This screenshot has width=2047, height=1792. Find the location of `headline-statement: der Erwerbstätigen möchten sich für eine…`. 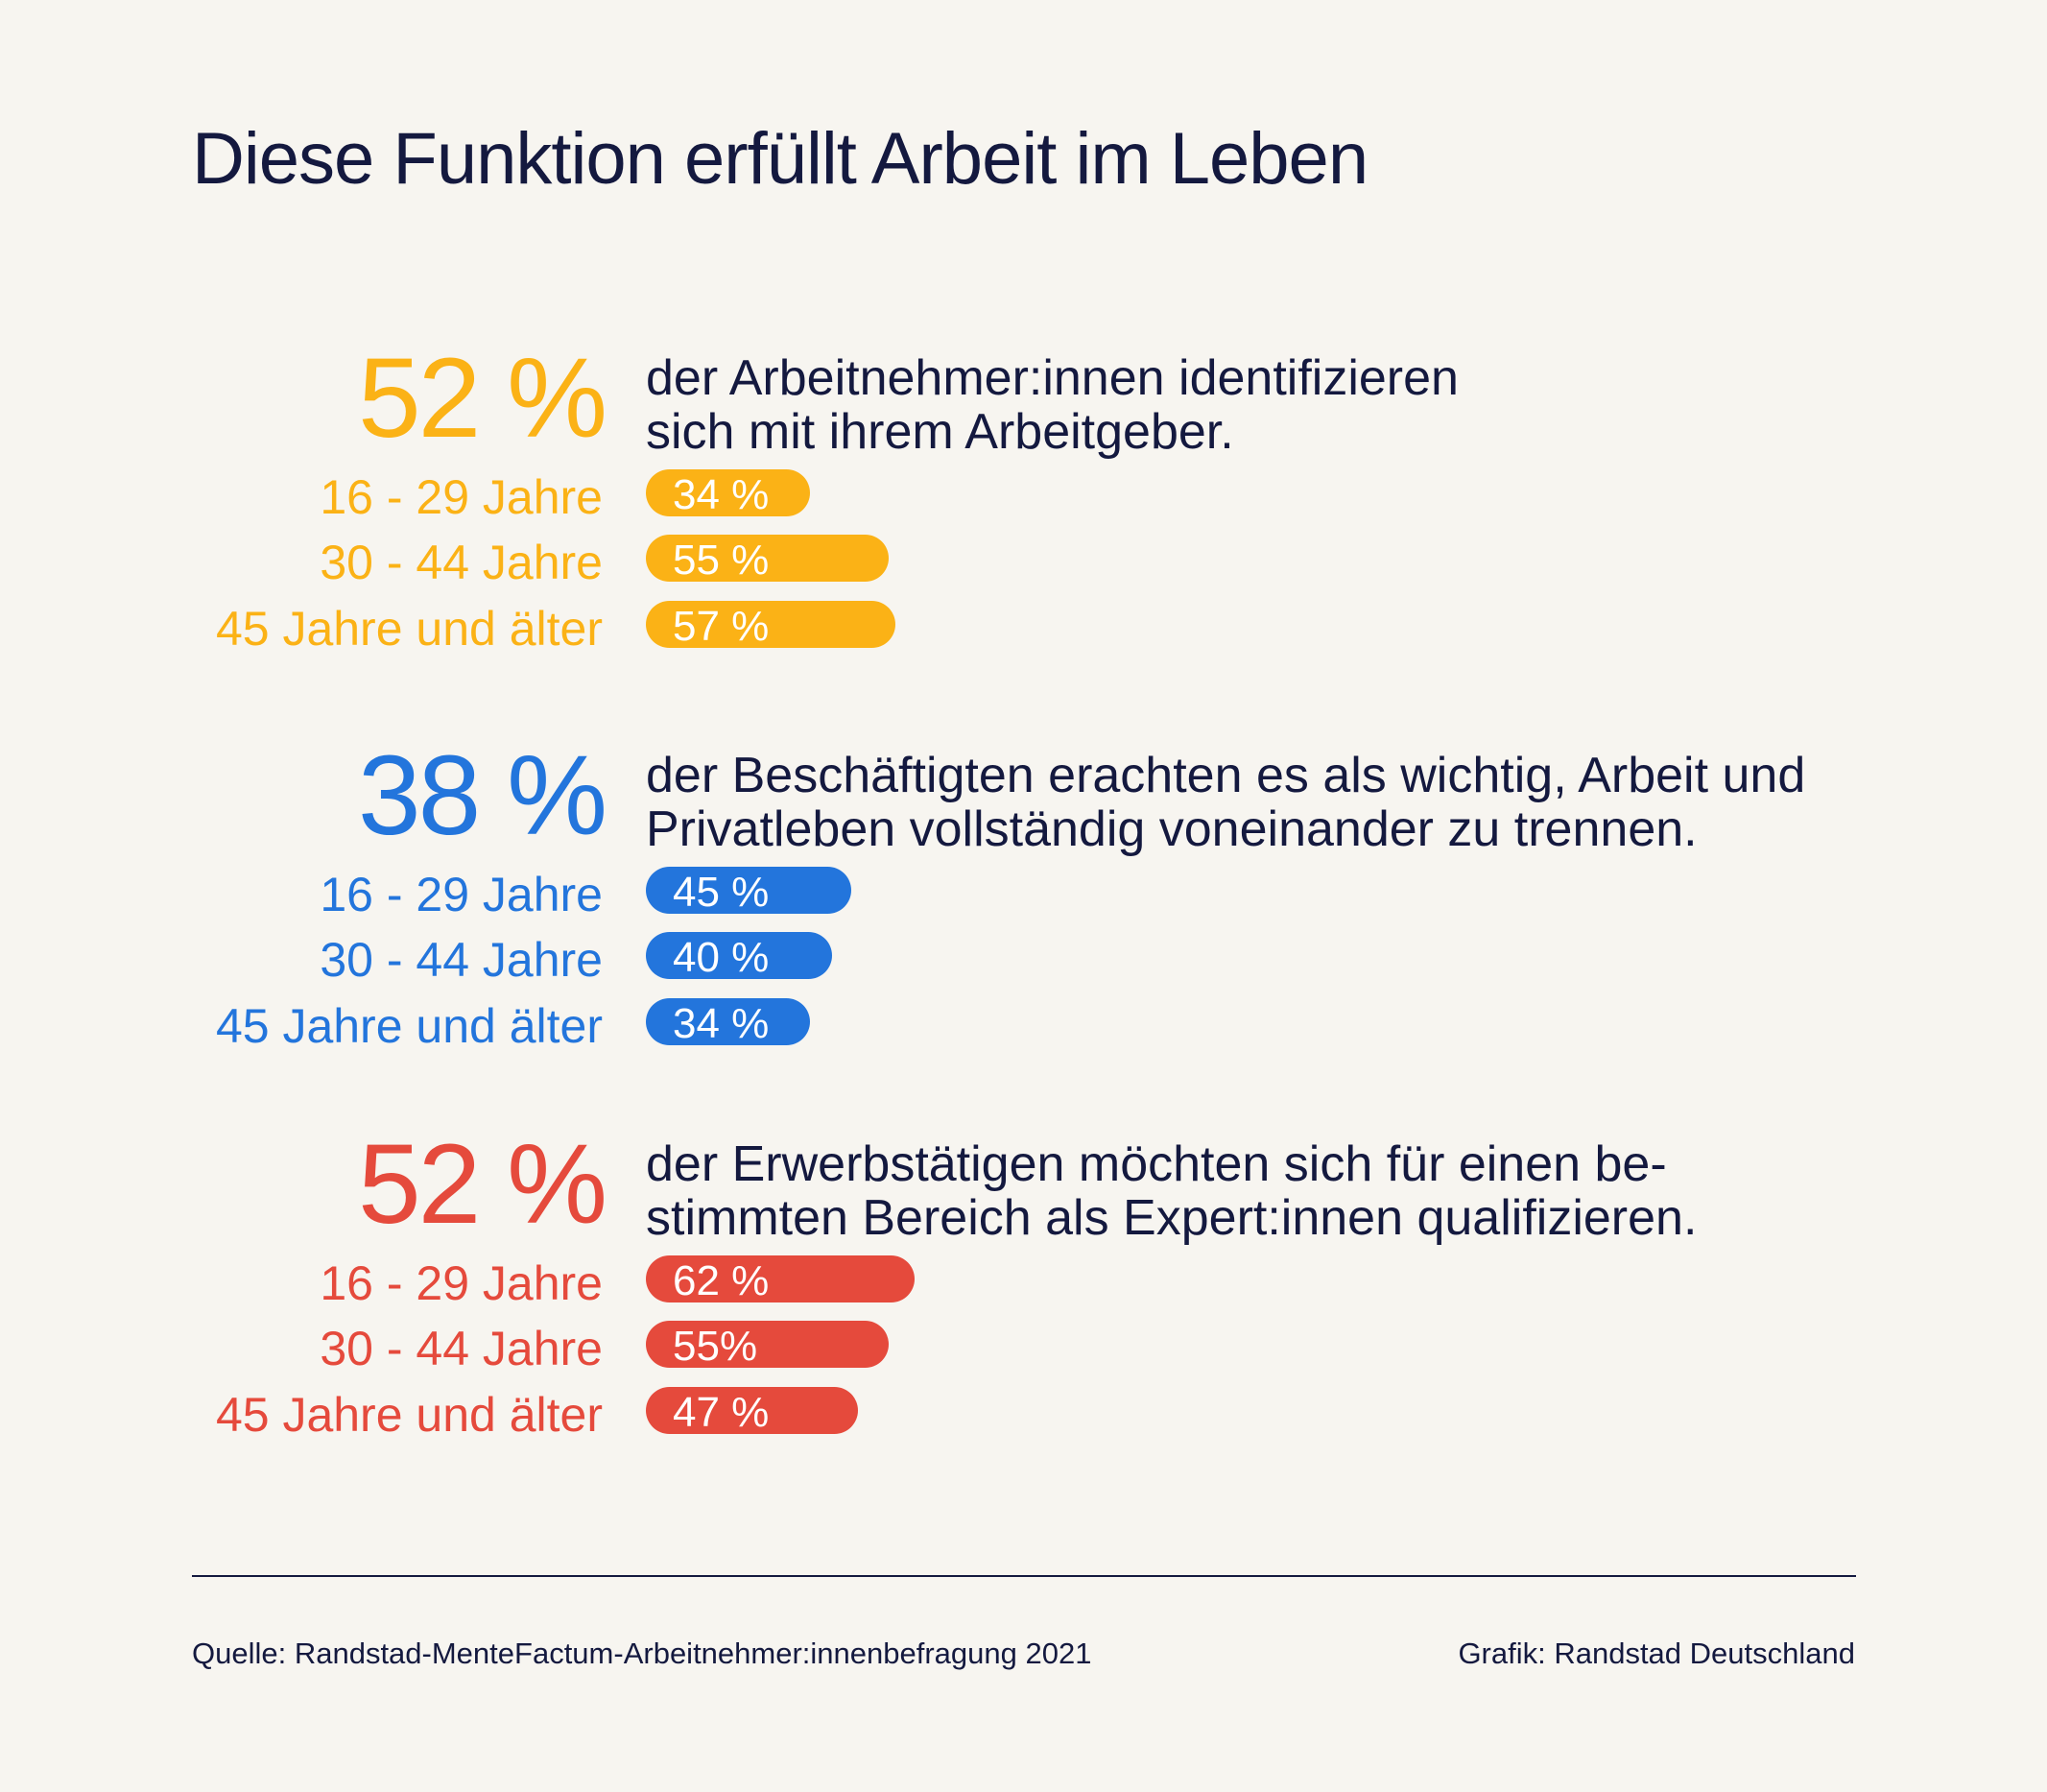

headline-statement: der Erwerbstätigen möchten sich für eine… is located at coordinates (1270, 1191).